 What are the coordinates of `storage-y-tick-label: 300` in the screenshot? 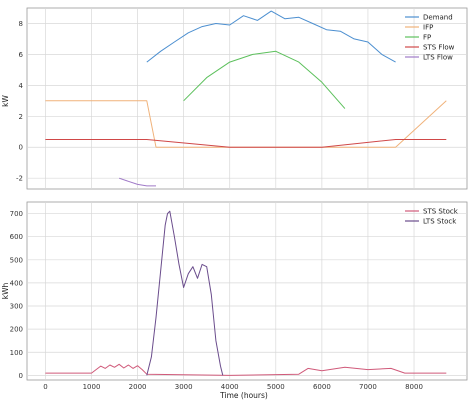 It's located at (16, 307).